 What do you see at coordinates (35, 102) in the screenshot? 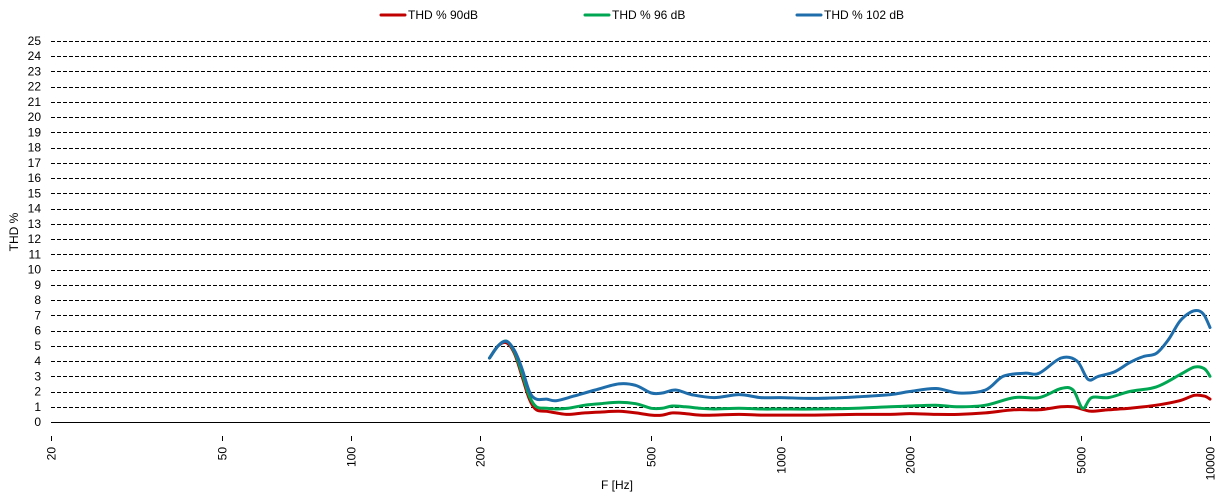
I see `y-tick-label: 21` at bounding box center [35, 102].